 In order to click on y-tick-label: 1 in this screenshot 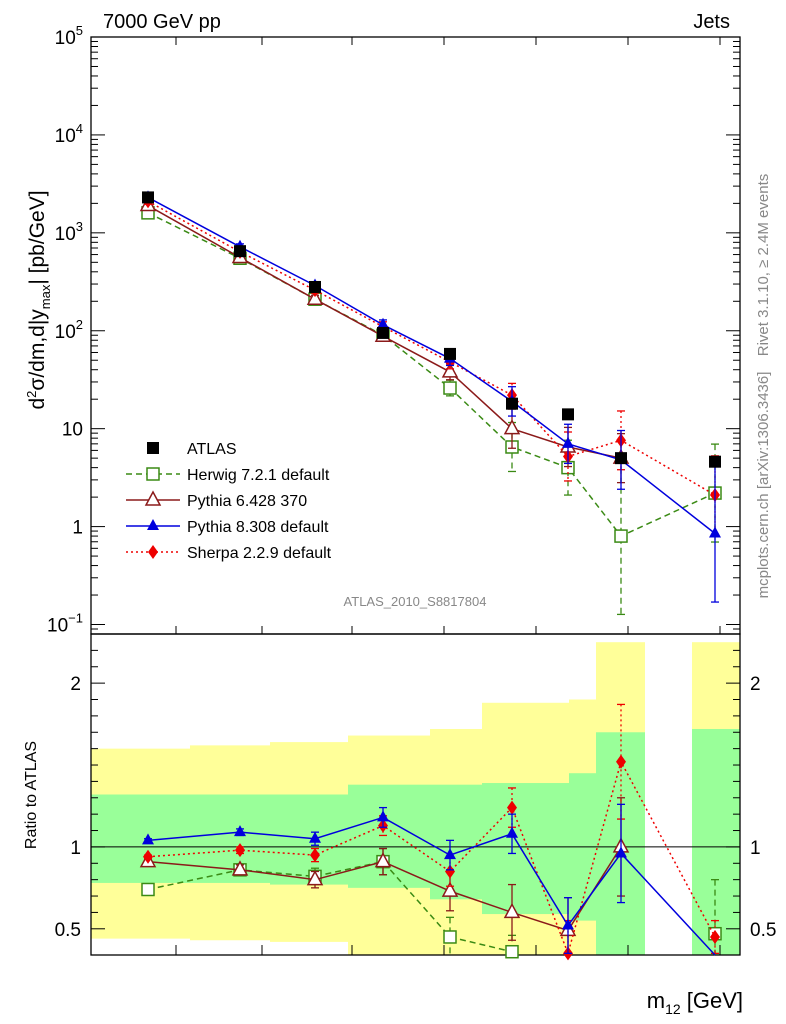, I will do `click(77, 528)`.